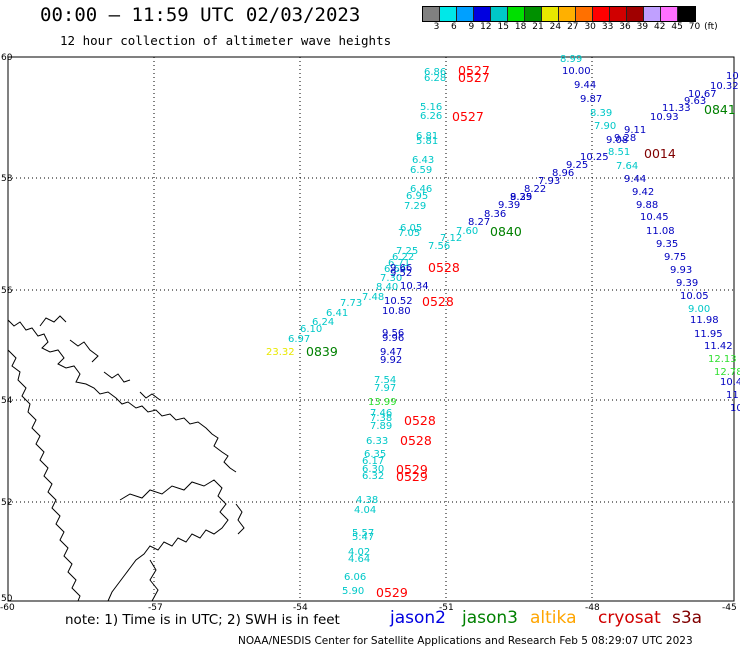  Describe the element at coordinates (7, 401) in the screenshot. I see `lat-label-54: 54` at that location.